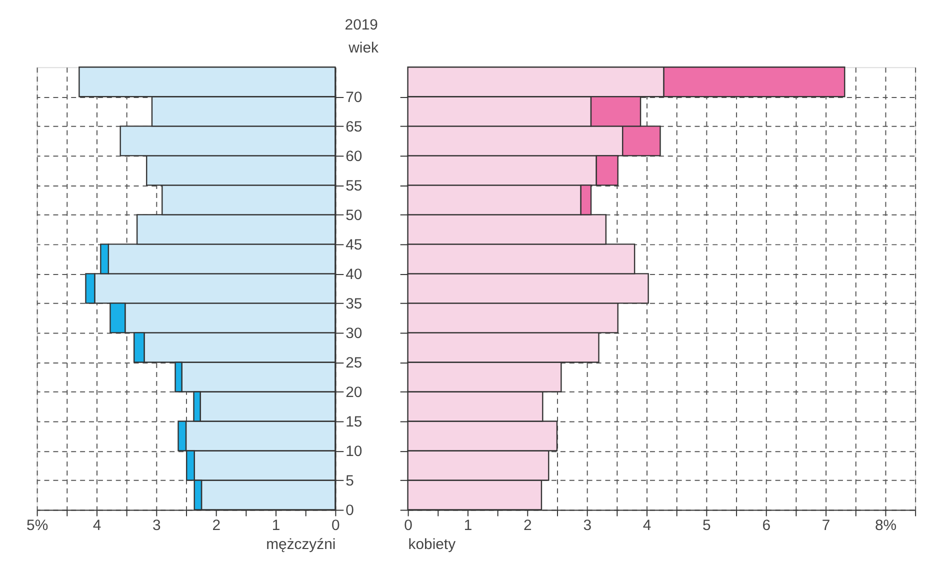 The width and height of the screenshot is (926, 569). What do you see at coordinates (354, 452) in the screenshot?
I see `y-tick-label: 10` at bounding box center [354, 452].